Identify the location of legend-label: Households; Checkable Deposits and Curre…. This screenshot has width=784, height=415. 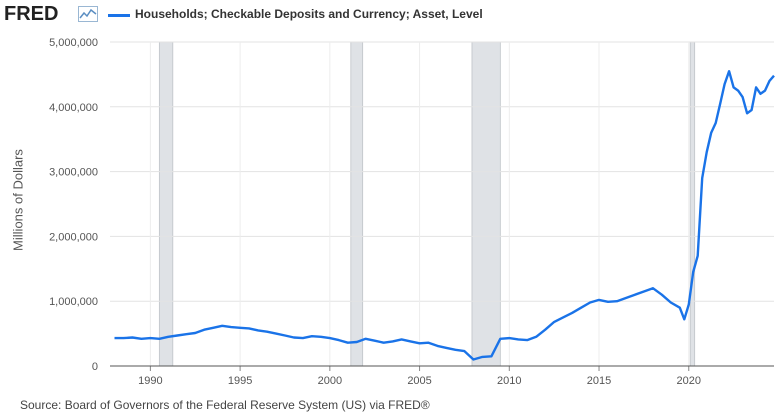
(309, 14).